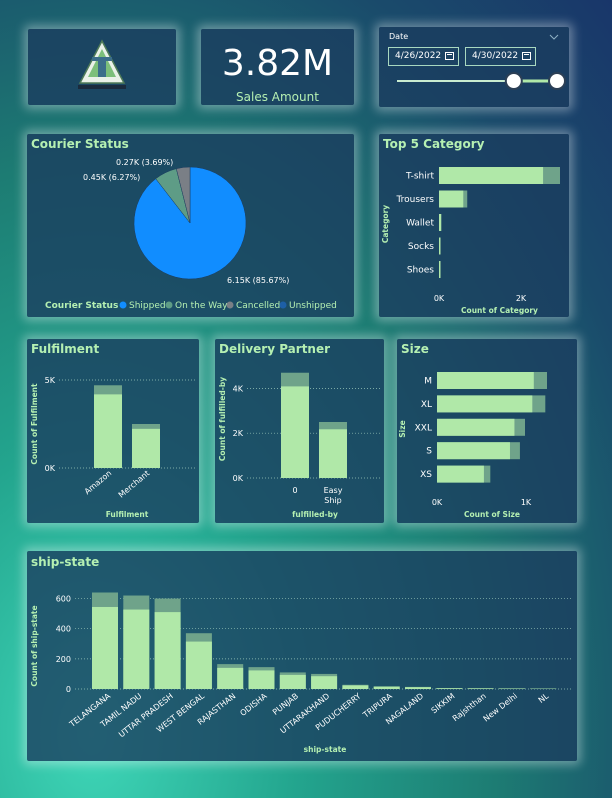  Describe the element at coordinates (146, 715) in the screenshot. I see `x-tick-label: UTTAR PRADESH` at that location.